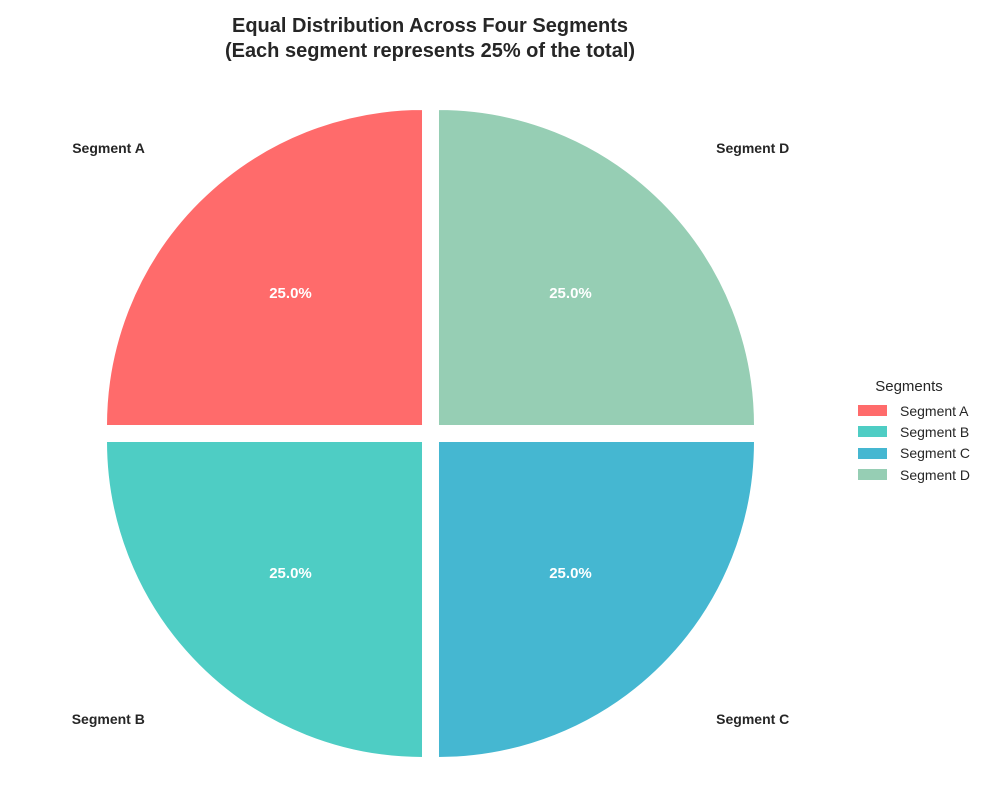  What do you see at coordinates (935, 474) in the screenshot?
I see `legend-label: Segment D` at bounding box center [935, 474].